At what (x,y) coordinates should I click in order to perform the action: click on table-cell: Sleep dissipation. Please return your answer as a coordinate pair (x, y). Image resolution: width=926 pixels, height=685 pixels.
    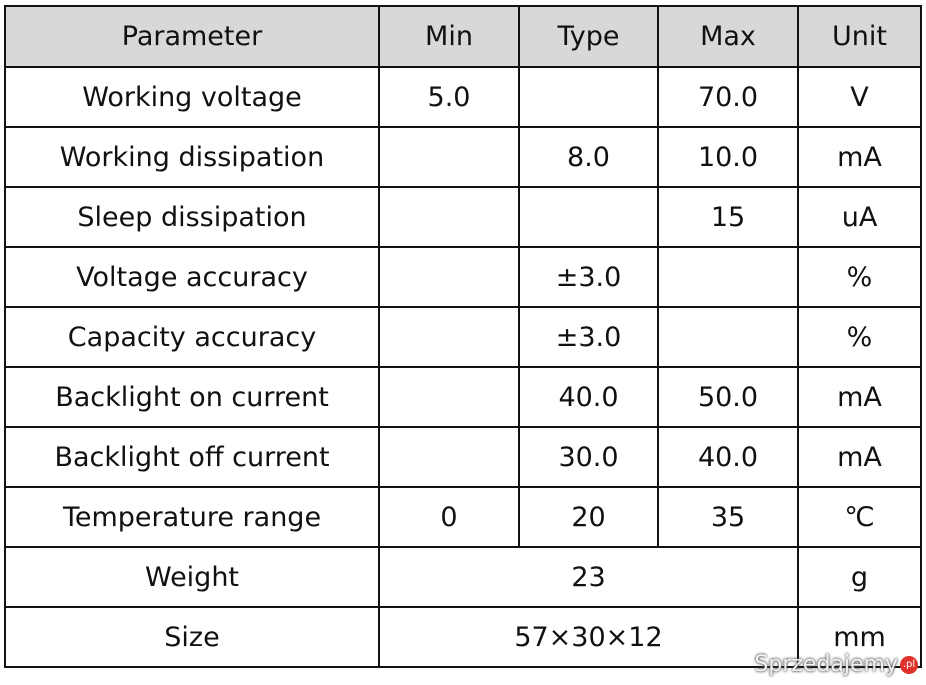
    Looking at the image, I should click on (192, 217).